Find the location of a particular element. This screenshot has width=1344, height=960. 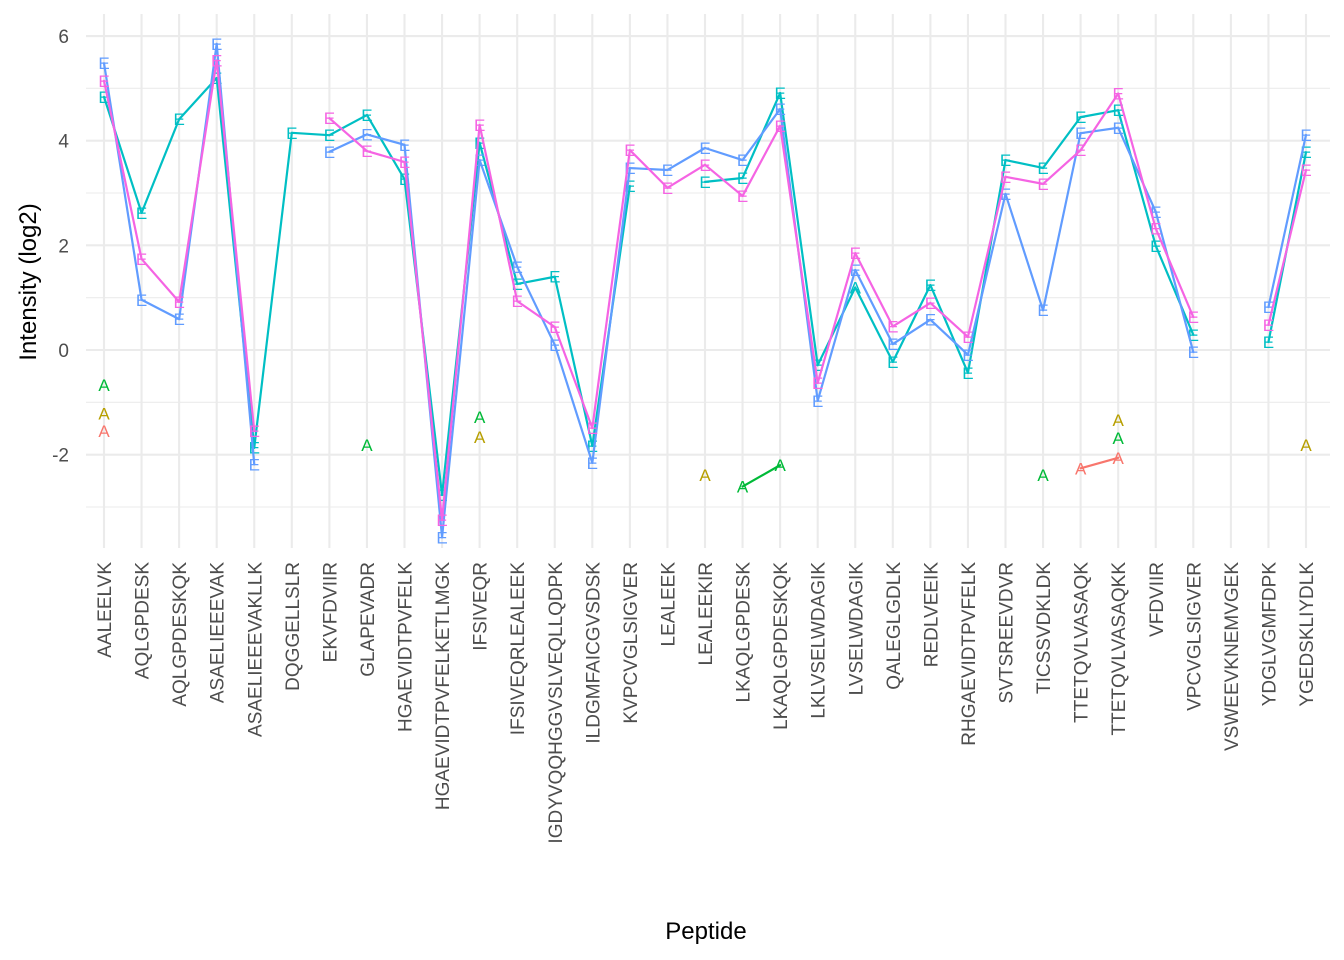

x-tick-label: LKLVSELWDAGIK is located at coordinates (819, 640).